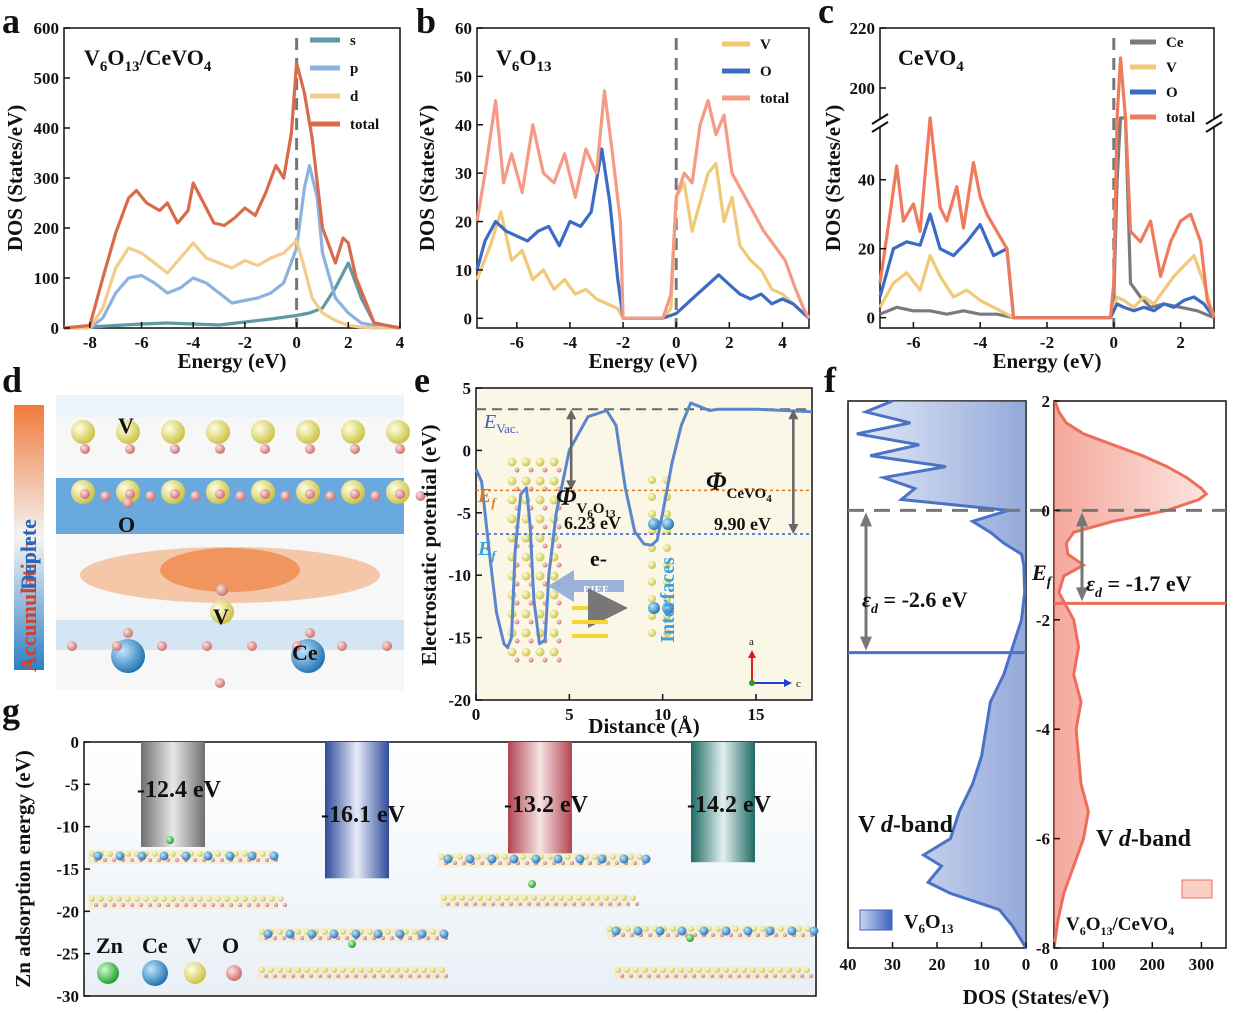 This screenshot has height=1012, width=1234. What do you see at coordinates (876, 920) in the screenshot?
I see `f-legend-swatch-left` at bounding box center [876, 920].